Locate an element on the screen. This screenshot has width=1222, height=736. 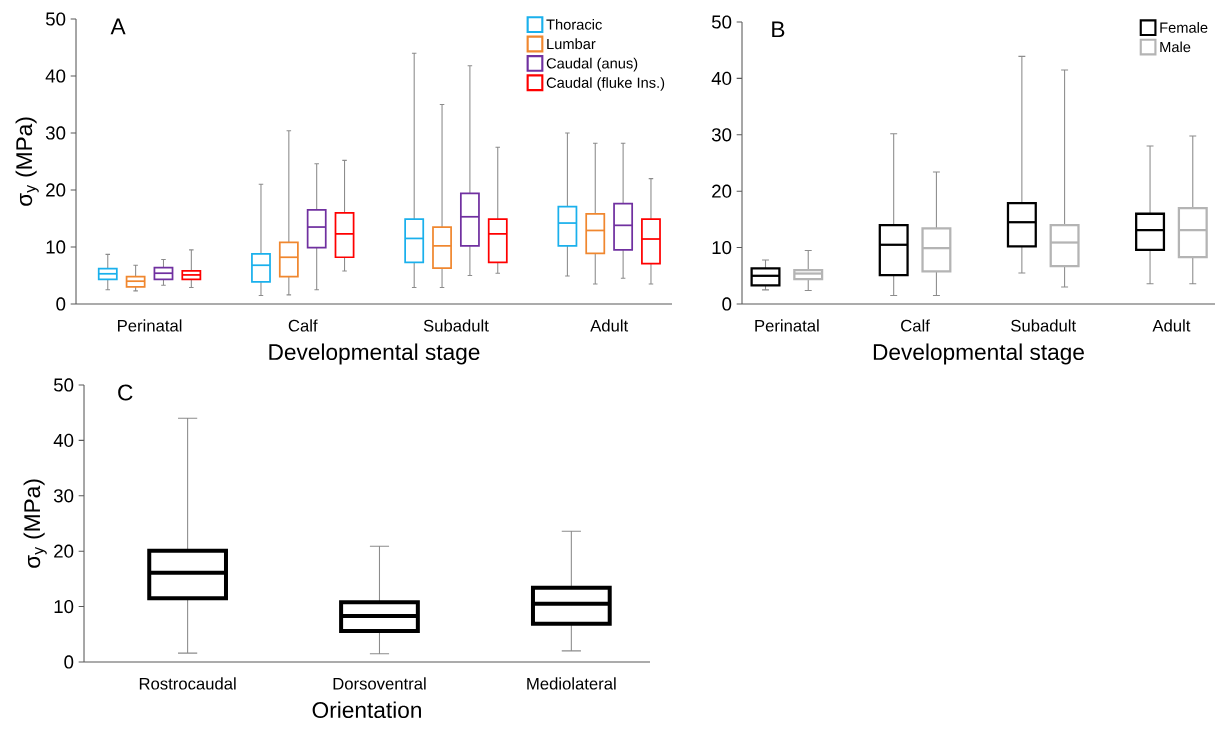
legend-label: Lumbar is located at coordinates (571, 44).